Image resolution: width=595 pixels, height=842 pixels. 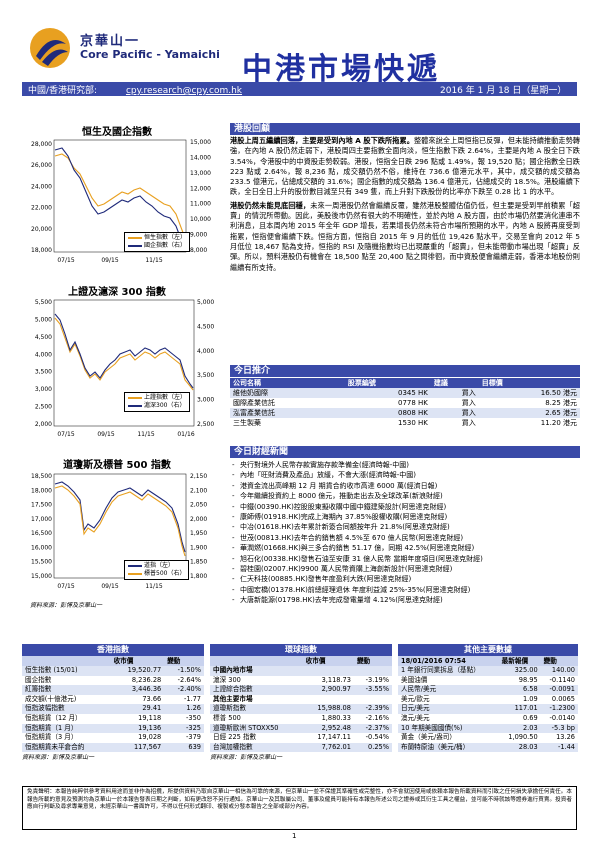 I want to click on shanghai-right-tick-label: 2,500, so click(x=205, y=424).